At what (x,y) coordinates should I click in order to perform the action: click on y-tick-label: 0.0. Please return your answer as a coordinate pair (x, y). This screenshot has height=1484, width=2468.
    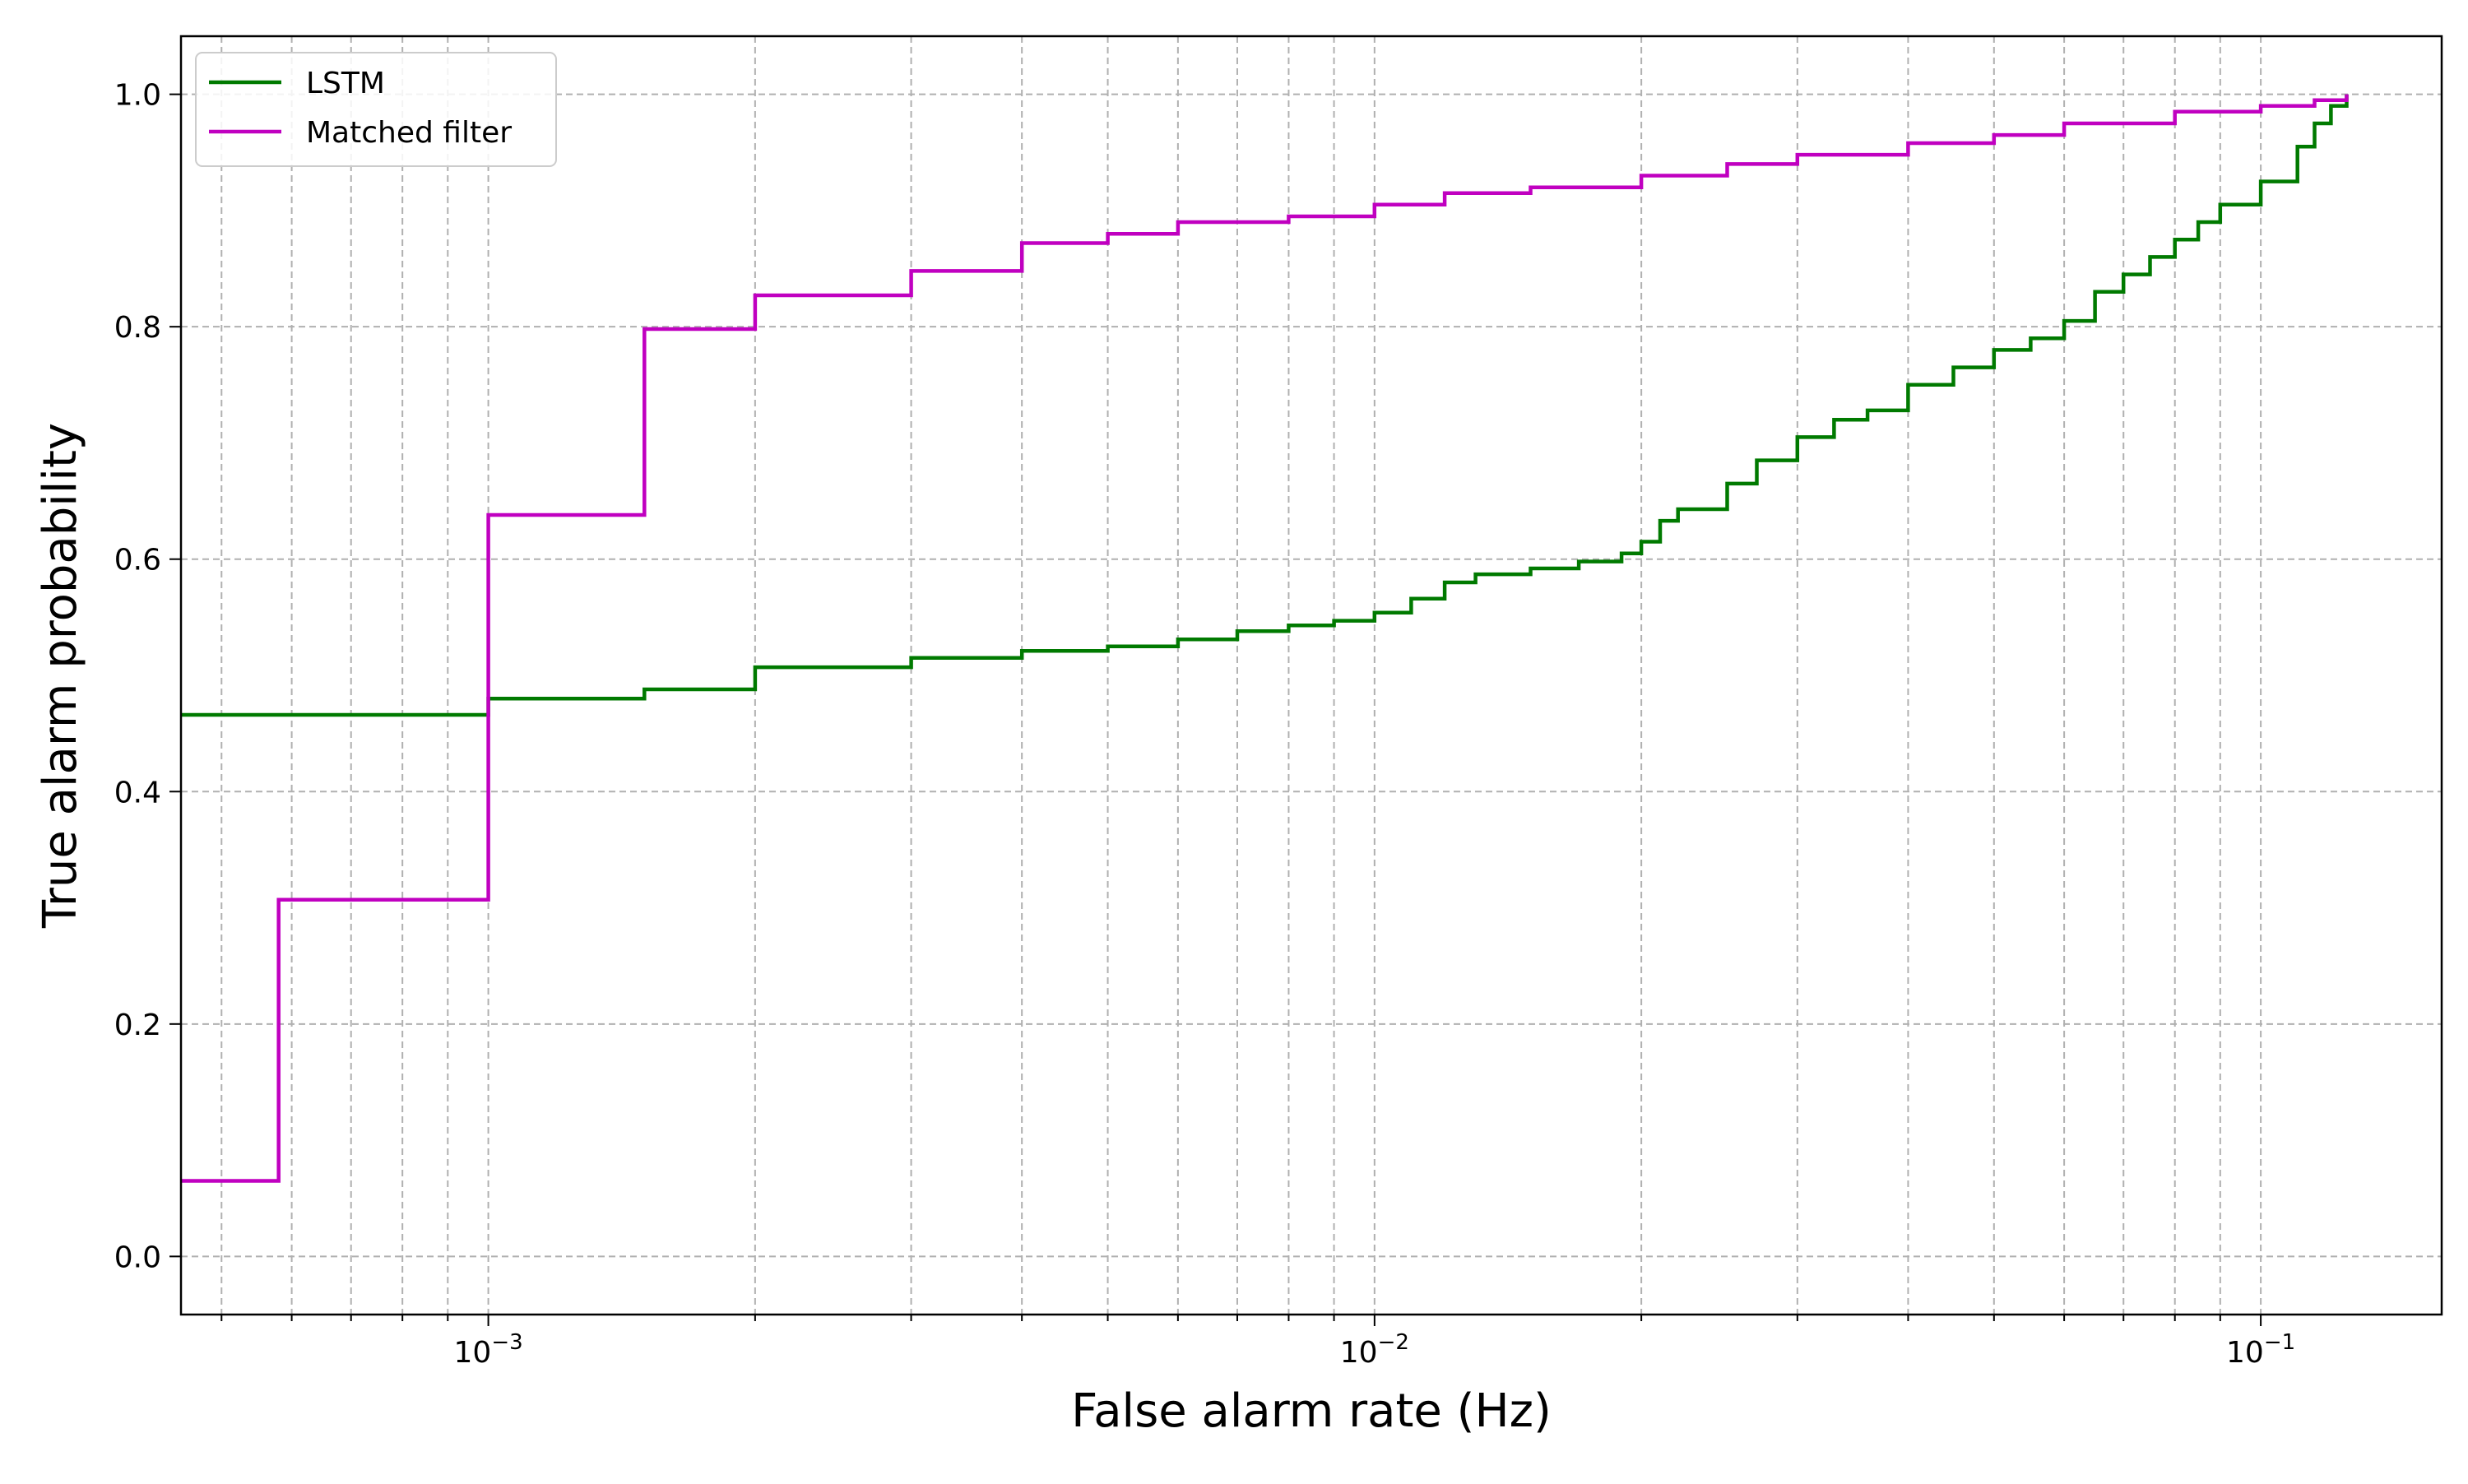
    Looking at the image, I should click on (137, 1257).